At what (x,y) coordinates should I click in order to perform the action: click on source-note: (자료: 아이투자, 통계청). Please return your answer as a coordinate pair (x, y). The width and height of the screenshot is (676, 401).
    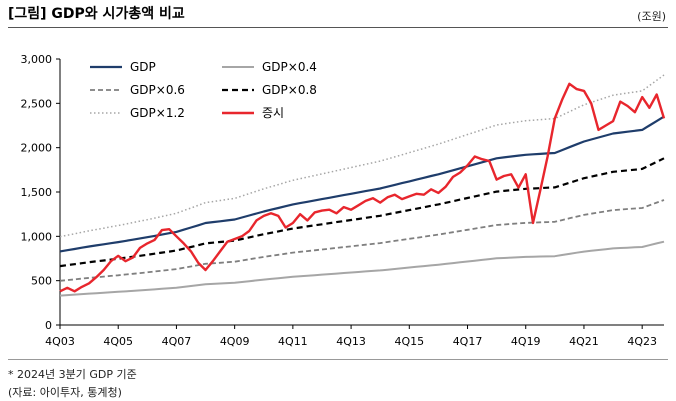
    Looking at the image, I should click on (65, 392).